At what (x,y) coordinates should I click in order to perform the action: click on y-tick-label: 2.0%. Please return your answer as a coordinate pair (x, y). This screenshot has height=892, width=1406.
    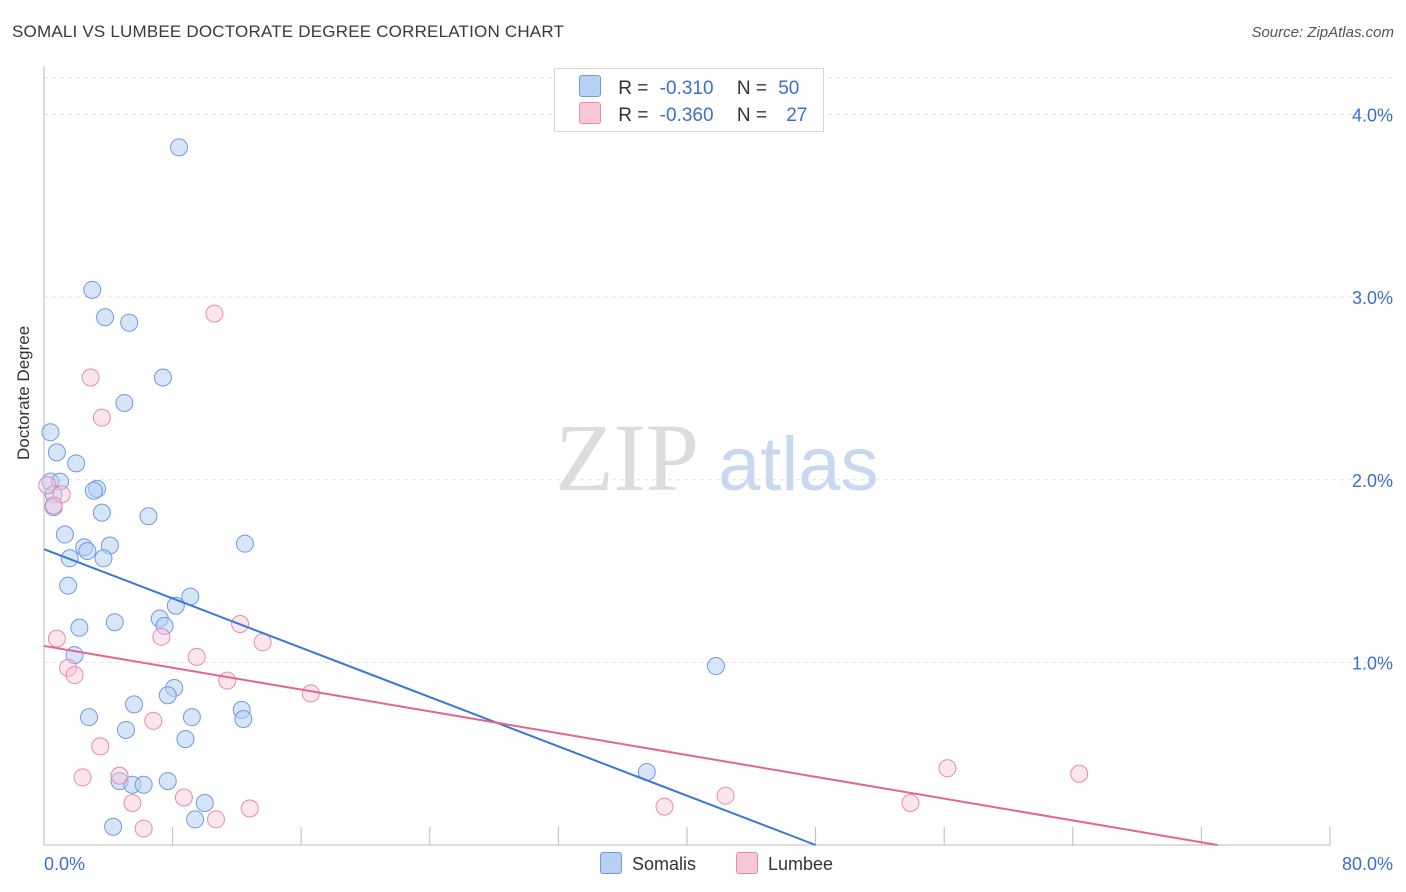
    Looking at the image, I should click on (1372, 481).